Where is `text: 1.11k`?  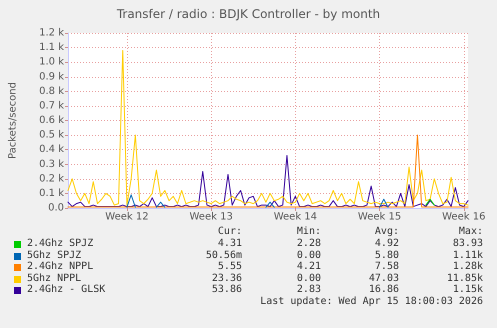
text: 1.11k is located at coordinates (467, 255).